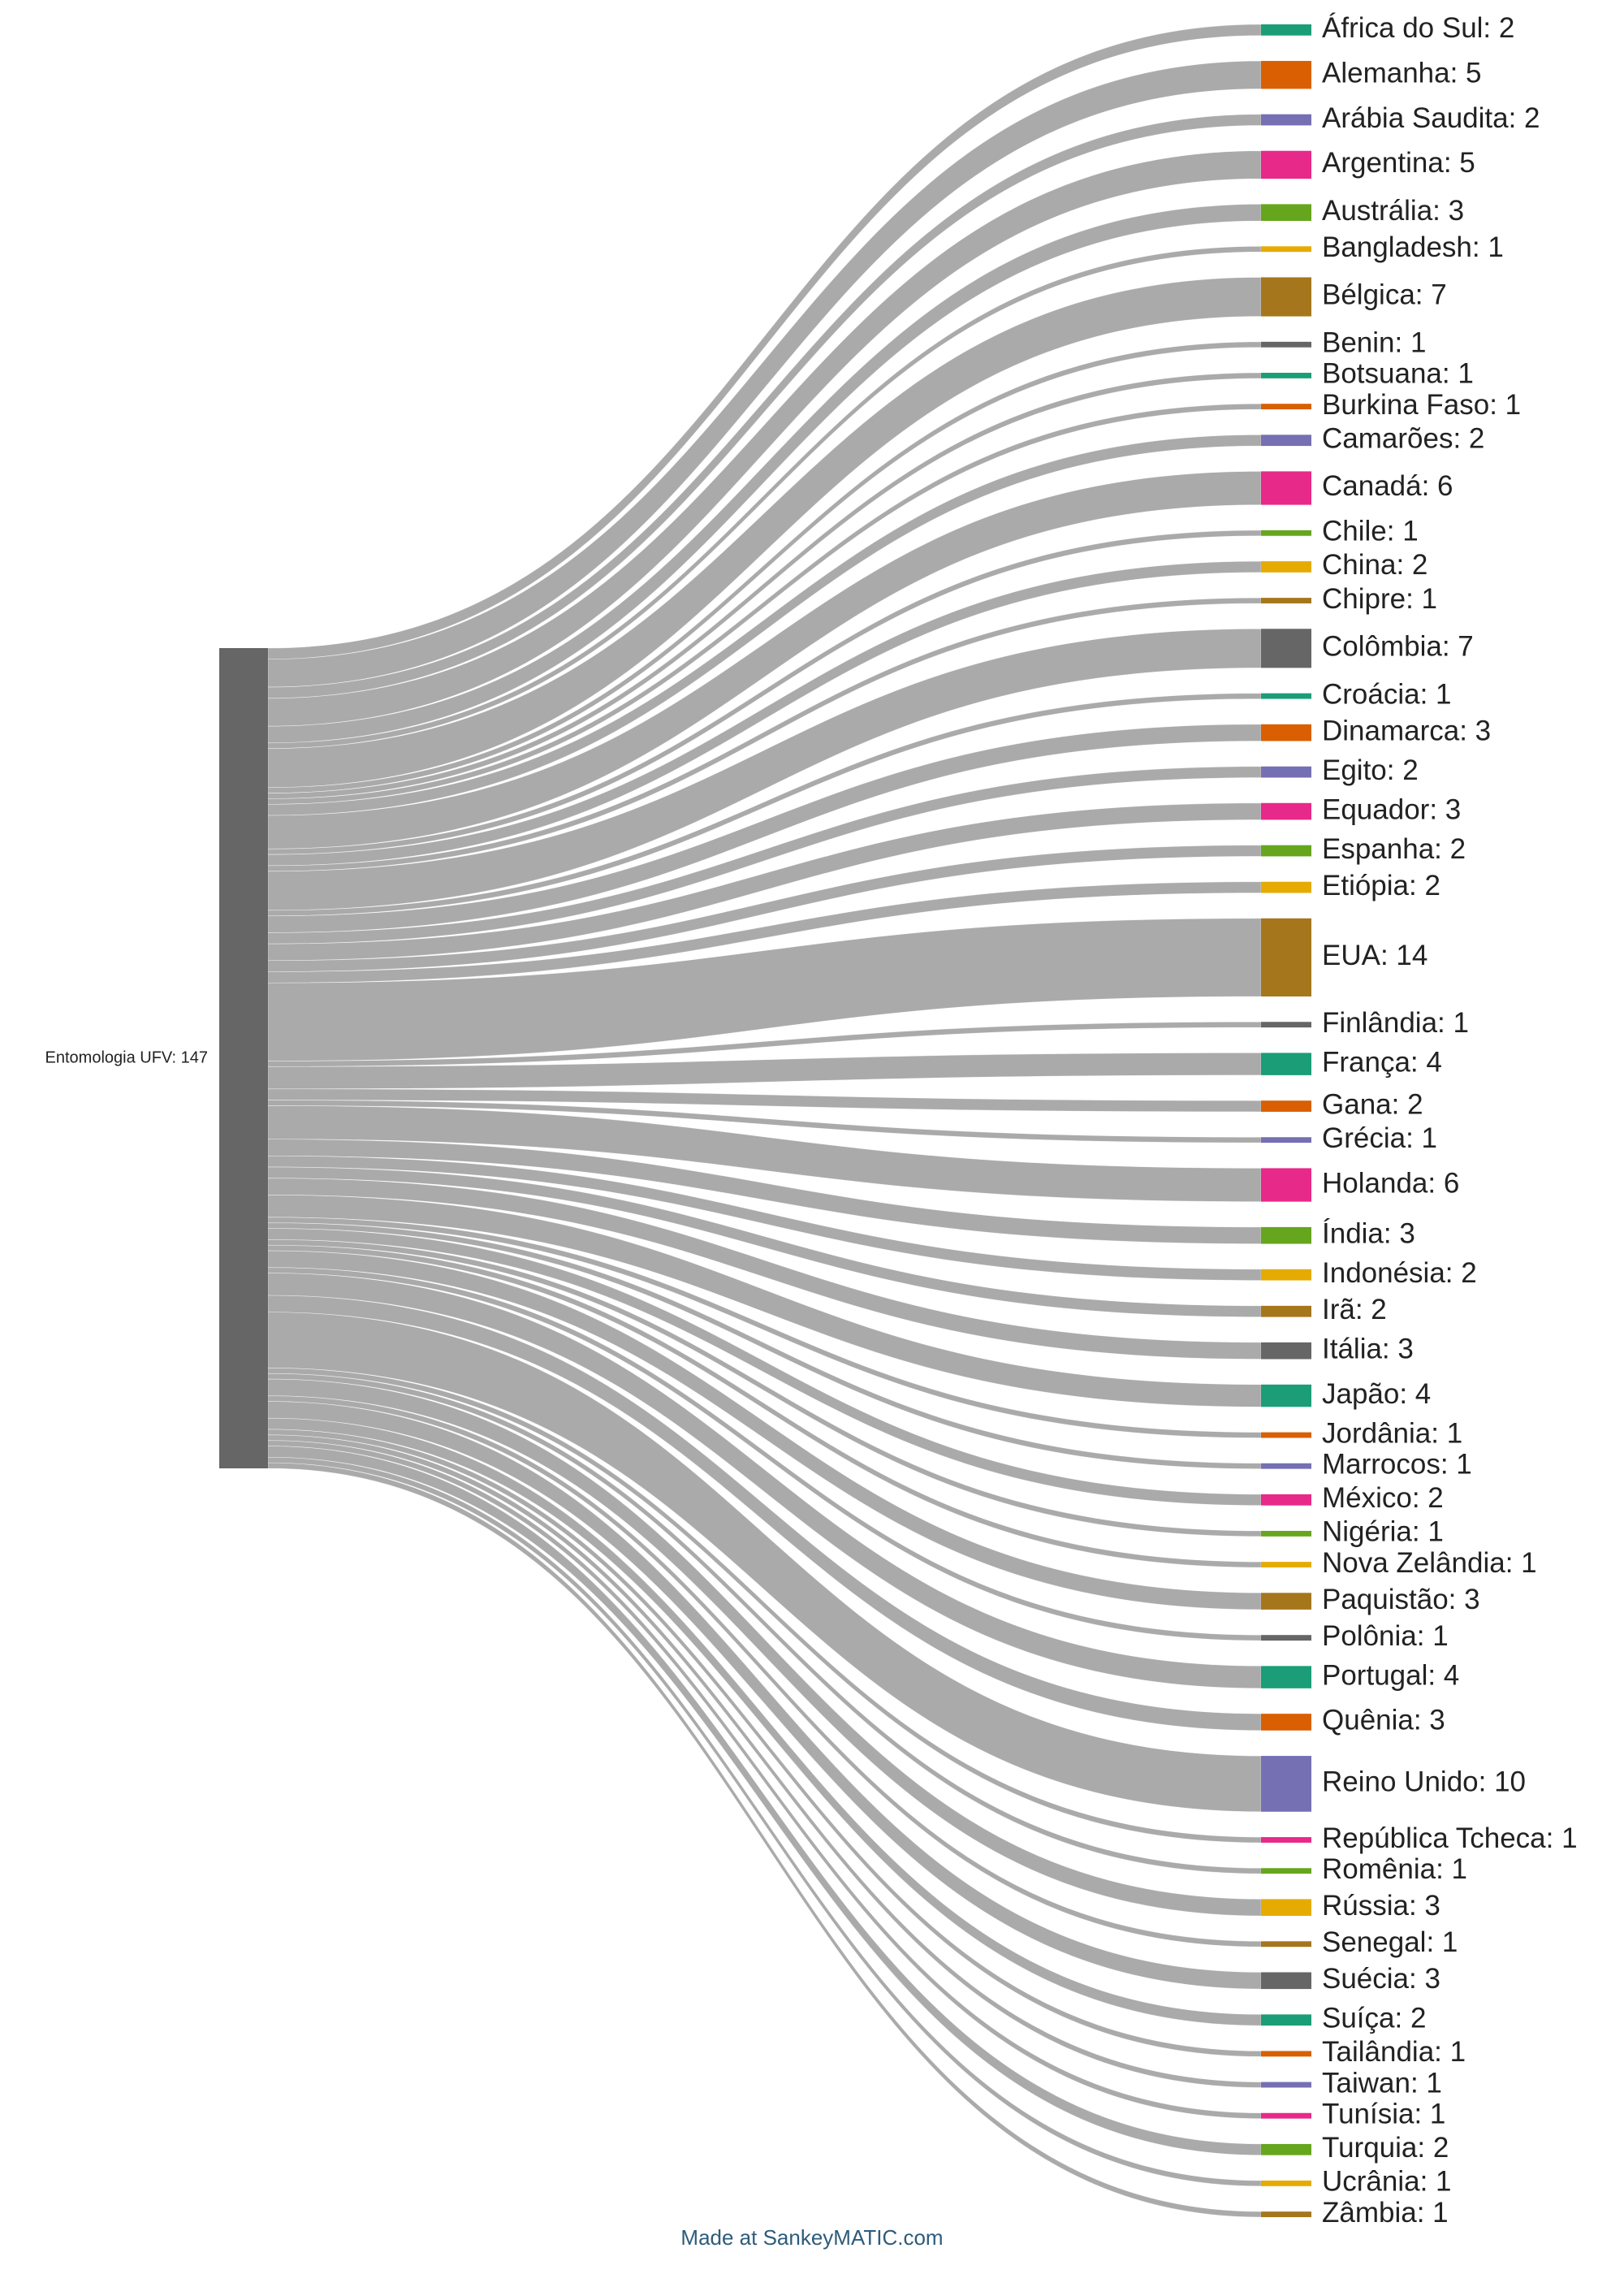 This screenshot has width=1624, height=2274. I want to click on link-grecia, so click(765, 1122).